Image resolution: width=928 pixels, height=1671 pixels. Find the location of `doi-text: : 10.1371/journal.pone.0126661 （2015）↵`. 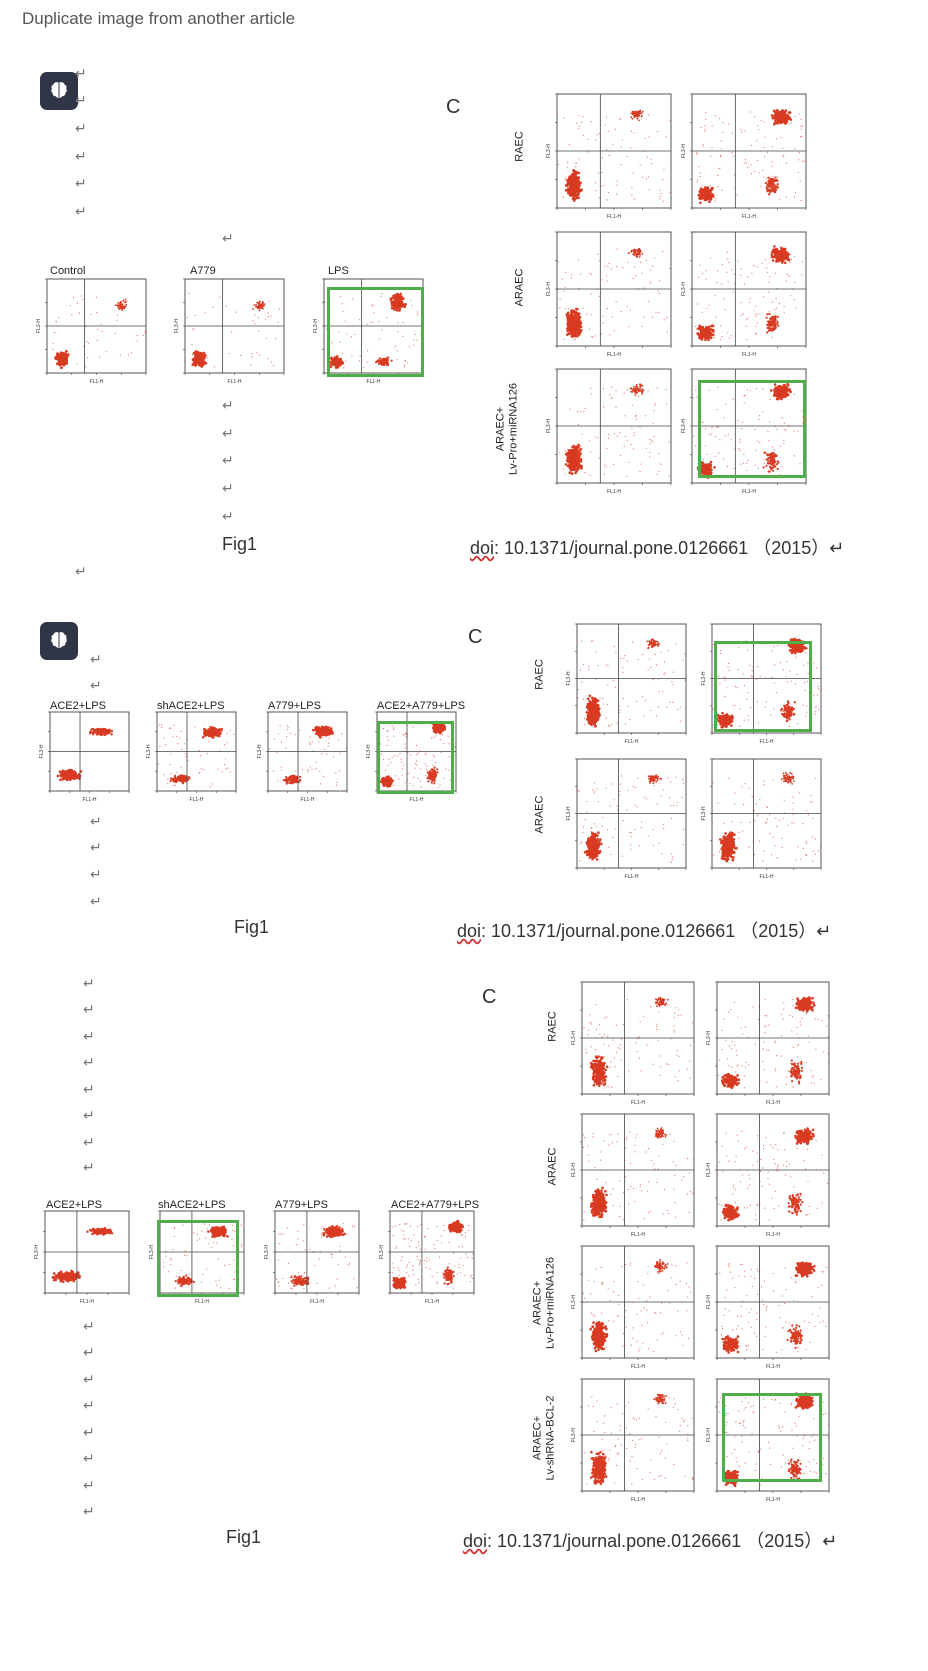

doi-text: : 10.1371/journal.pone.0126661 （2015）↵ is located at coordinates (662, 1541).